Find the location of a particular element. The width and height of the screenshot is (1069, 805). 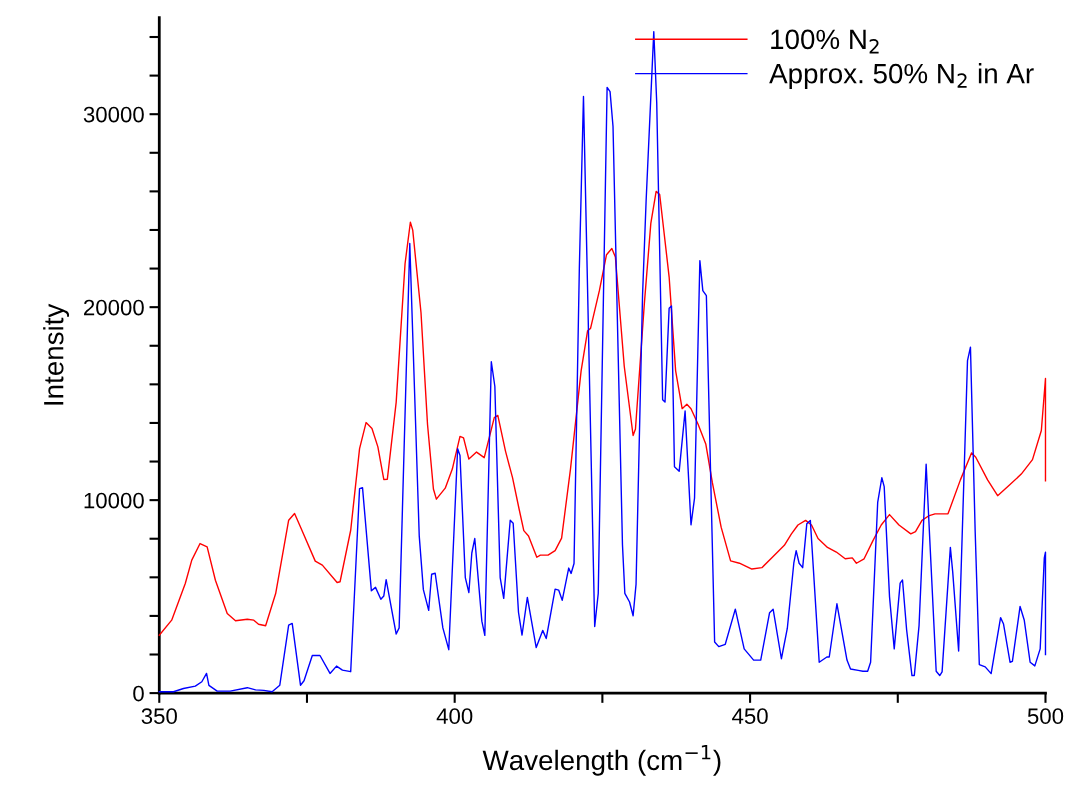

y-tick-label: 10000 is located at coordinates (114, 500).